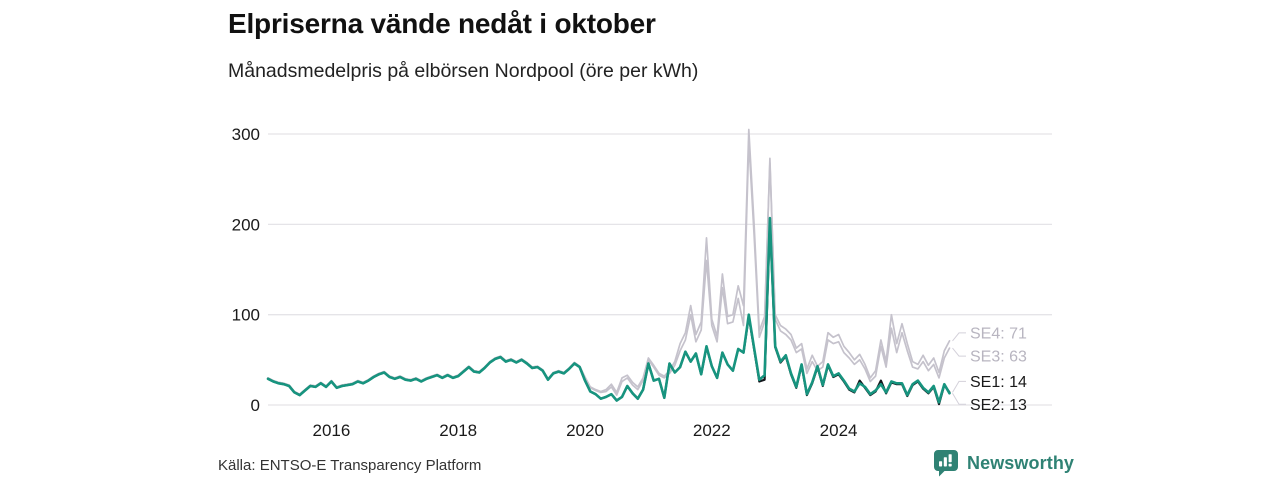 The height and width of the screenshot is (480, 1280). Describe the element at coordinates (246, 315) in the screenshot. I see `y-tick-label: 100` at that location.